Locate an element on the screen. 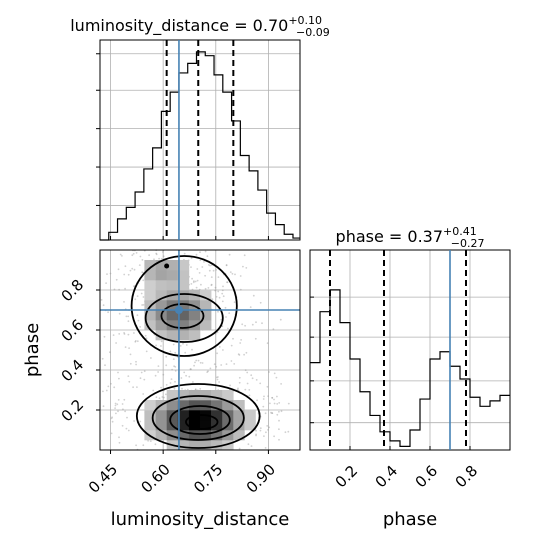  ld-hist-grid is located at coordinates (200, 140).